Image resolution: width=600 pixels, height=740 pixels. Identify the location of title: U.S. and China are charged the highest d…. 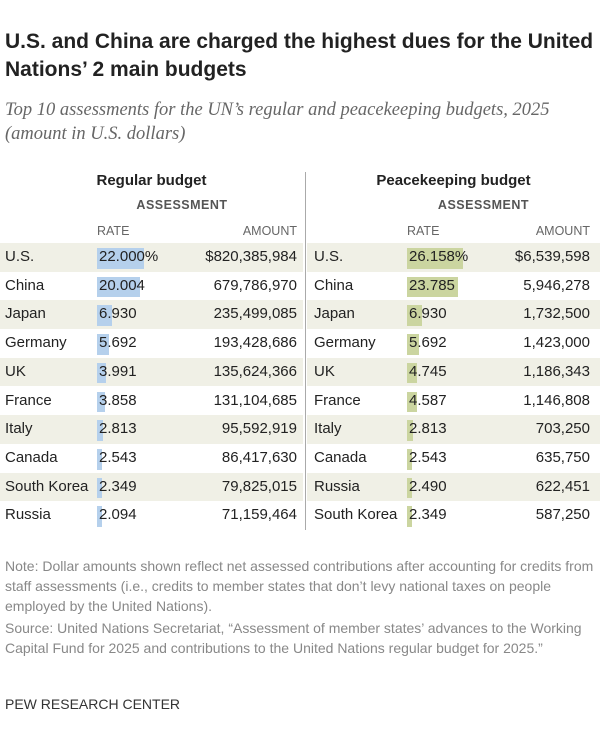
(299, 55).